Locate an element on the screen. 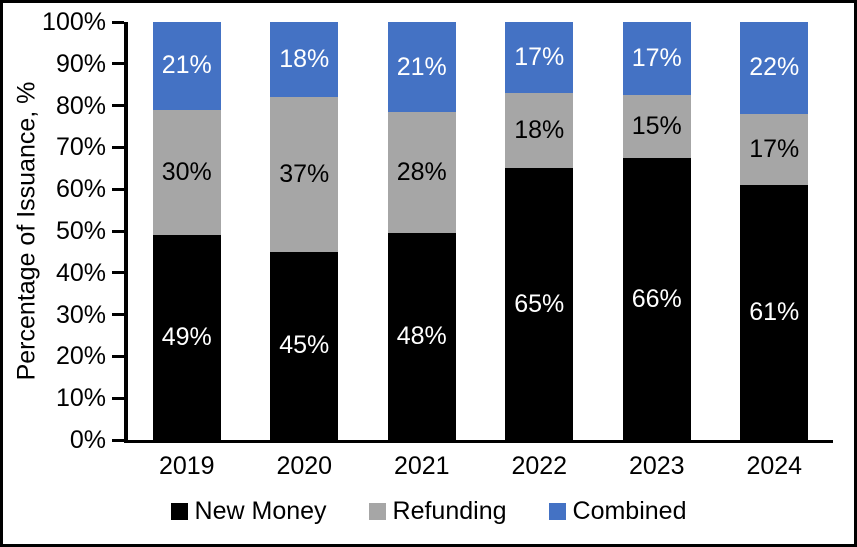  segment-combined-2020: 18% is located at coordinates (304, 60).